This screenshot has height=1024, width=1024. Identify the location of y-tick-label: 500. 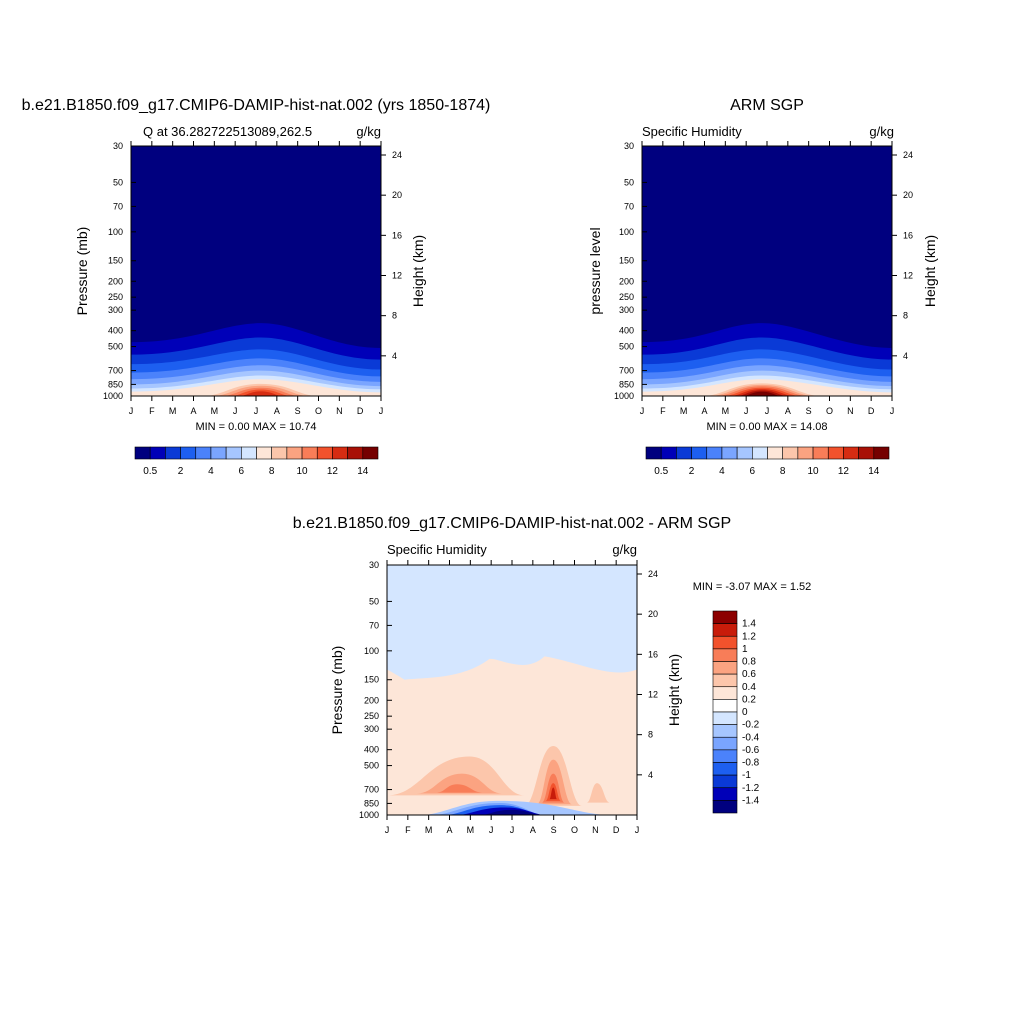
(626, 347).